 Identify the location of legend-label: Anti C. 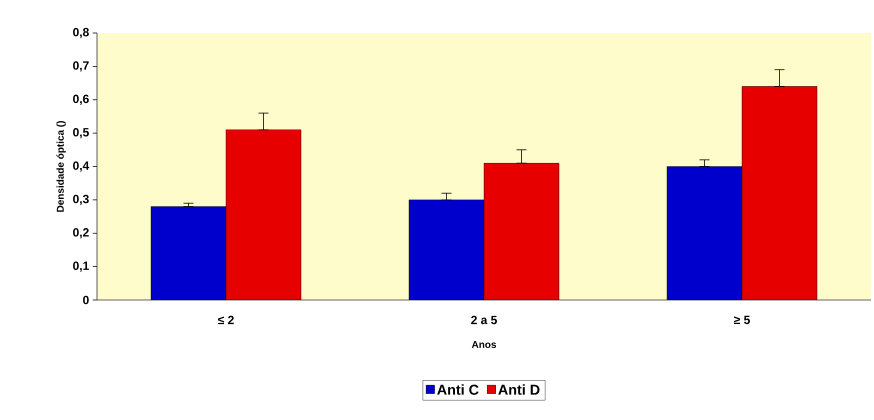
(458, 389).